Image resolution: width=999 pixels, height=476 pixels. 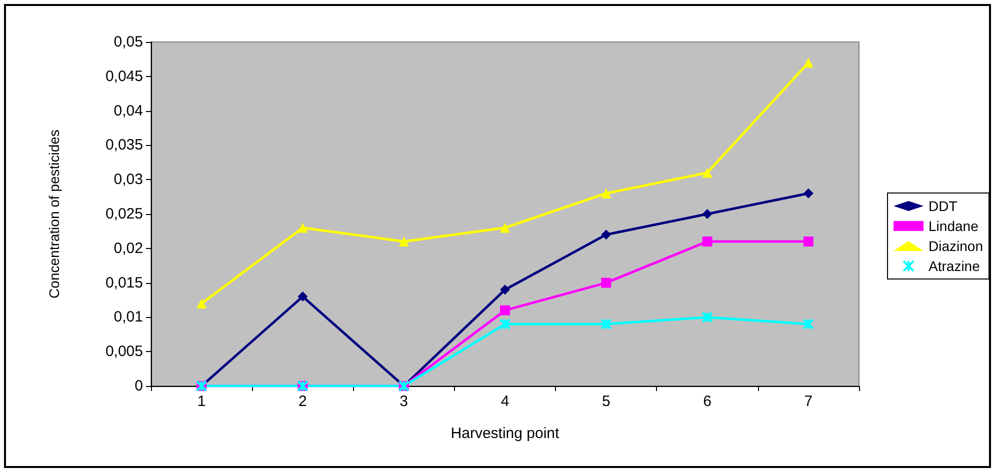 What do you see at coordinates (124, 351) in the screenshot?
I see `y-tick-label: 0,005` at bounding box center [124, 351].